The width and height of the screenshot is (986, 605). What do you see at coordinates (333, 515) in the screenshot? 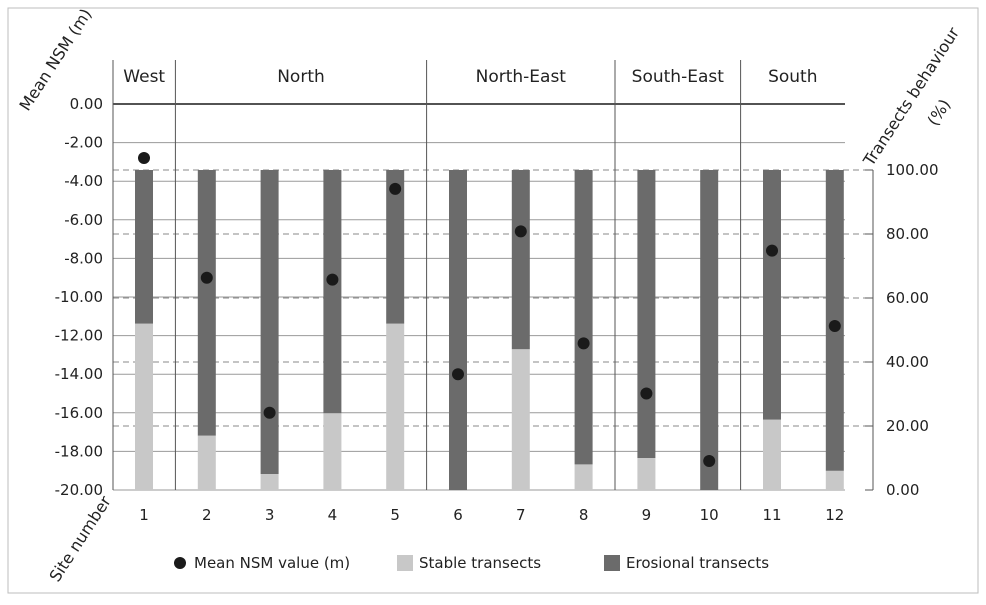
I see `x-tick-label: 4` at bounding box center [333, 515].